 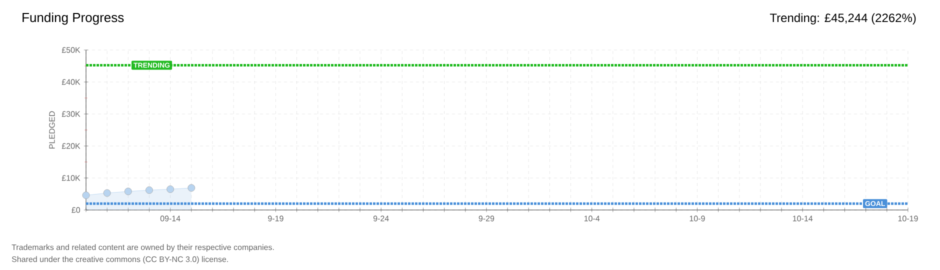 I want to click on x-tick-label: 9-19, so click(x=276, y=219).